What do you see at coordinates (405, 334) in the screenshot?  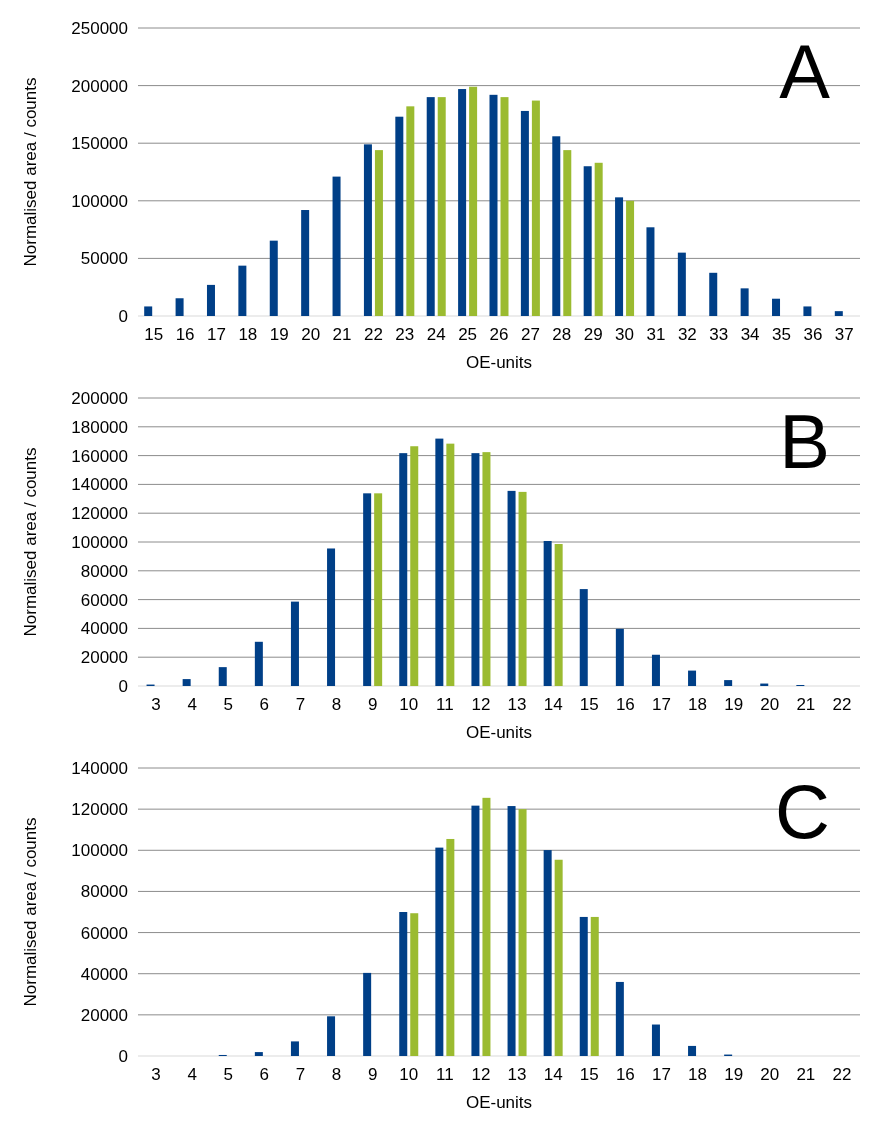 I see `x-tick-label: 23` at bounding box center [405, 334].